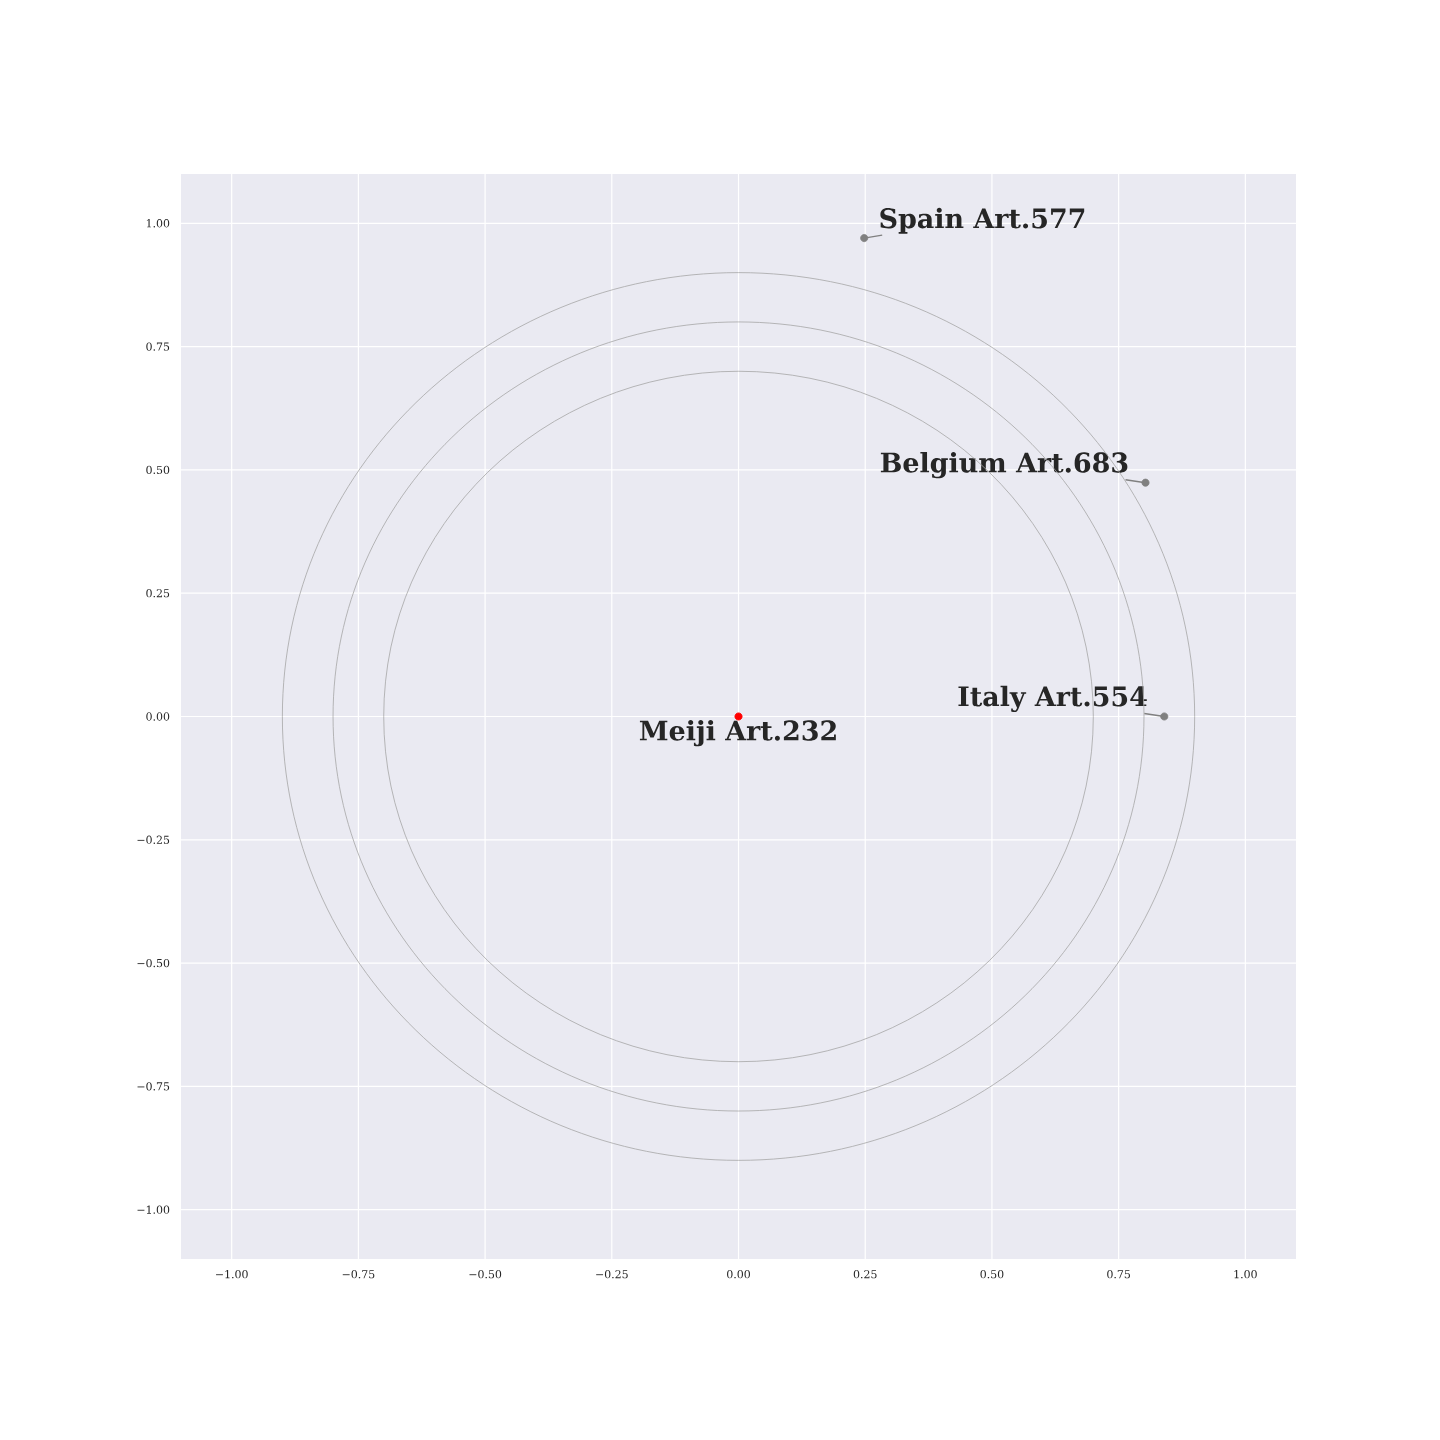  Describe the element at coordinates (612, 1274) in the screenshot. I see `x-tick-label: −0.25` at that location.